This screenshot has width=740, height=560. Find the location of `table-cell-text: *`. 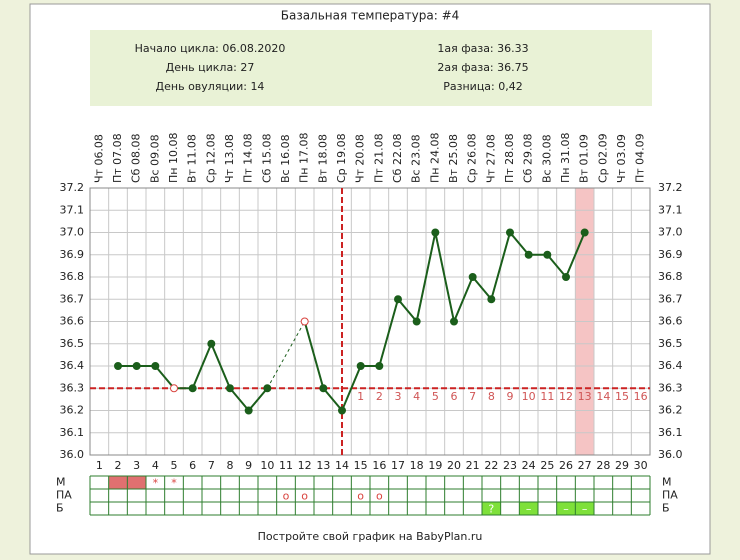

table-cell-text: * is located at coordinates (156, 483).